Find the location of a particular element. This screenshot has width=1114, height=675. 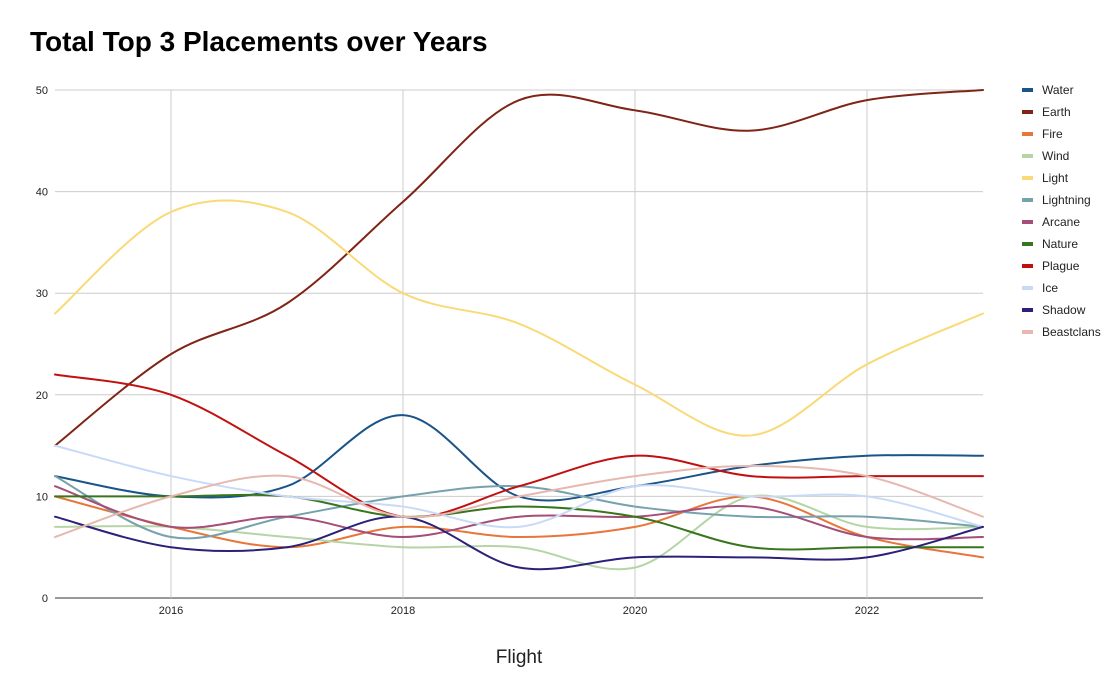

y-axis-ticks: 0 10 20 30 40 50 is located at coordinates (42, 345).